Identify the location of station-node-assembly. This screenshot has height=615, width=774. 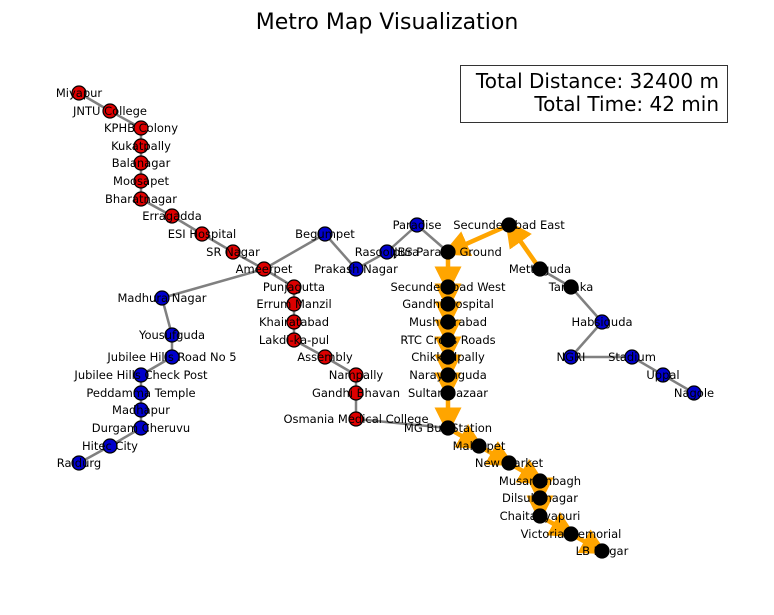
(325, 357).